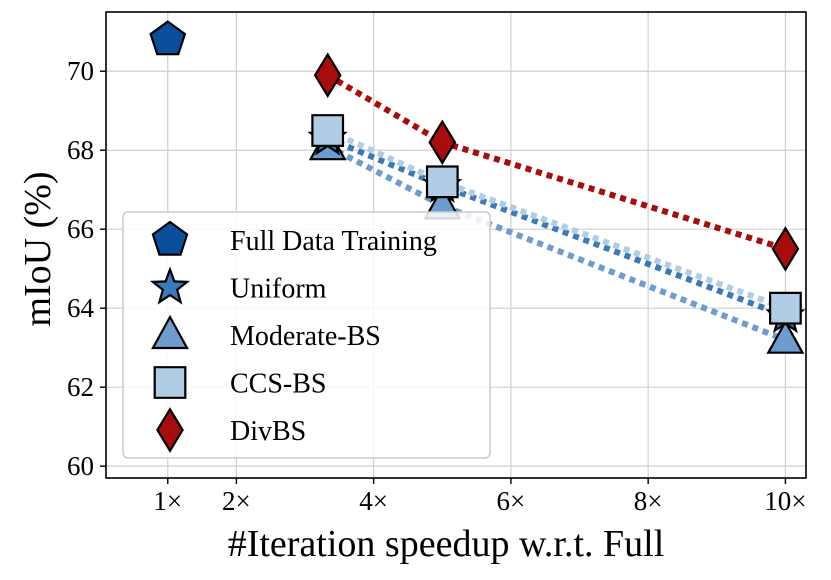  Describe the element at coordinates (80, 71) in the screenshot. I see `y-tick-label: 70` at that location.